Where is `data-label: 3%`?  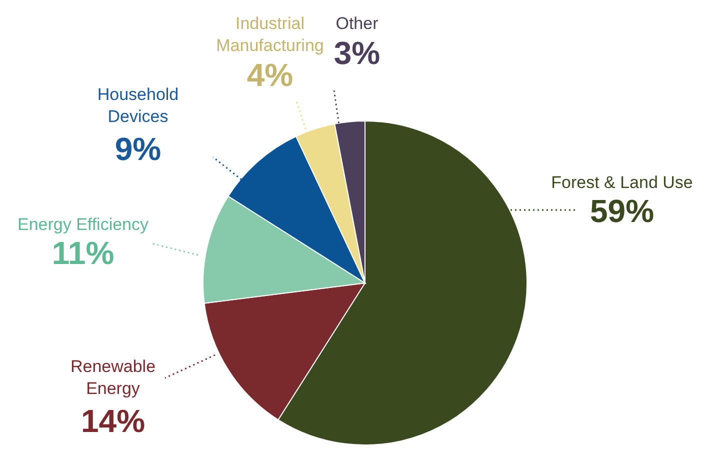
data-label: 3% is located at coordinates (357, 53).